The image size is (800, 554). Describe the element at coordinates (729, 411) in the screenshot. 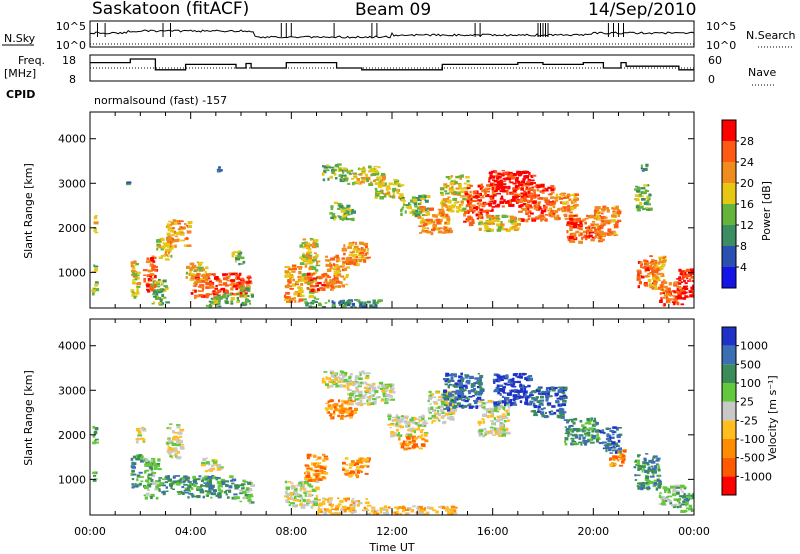

I see `colorbar-frame` at that location.